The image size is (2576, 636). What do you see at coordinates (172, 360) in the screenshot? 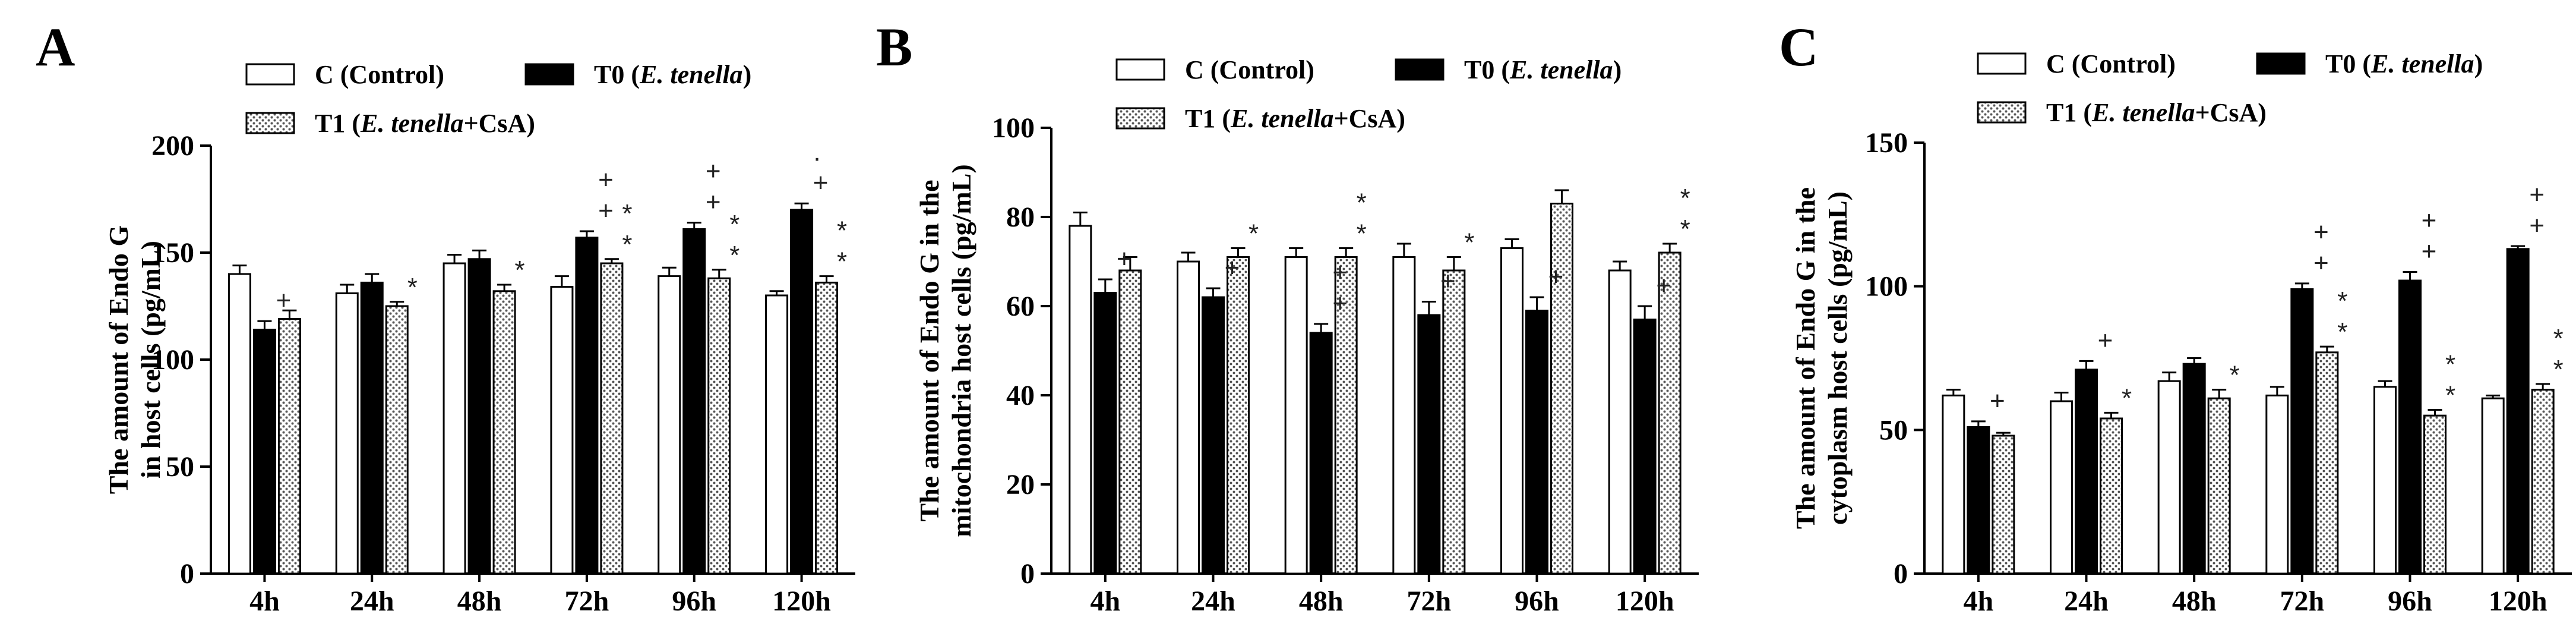
I see `y-tick-label: 100` at bounding box center [172, 360].